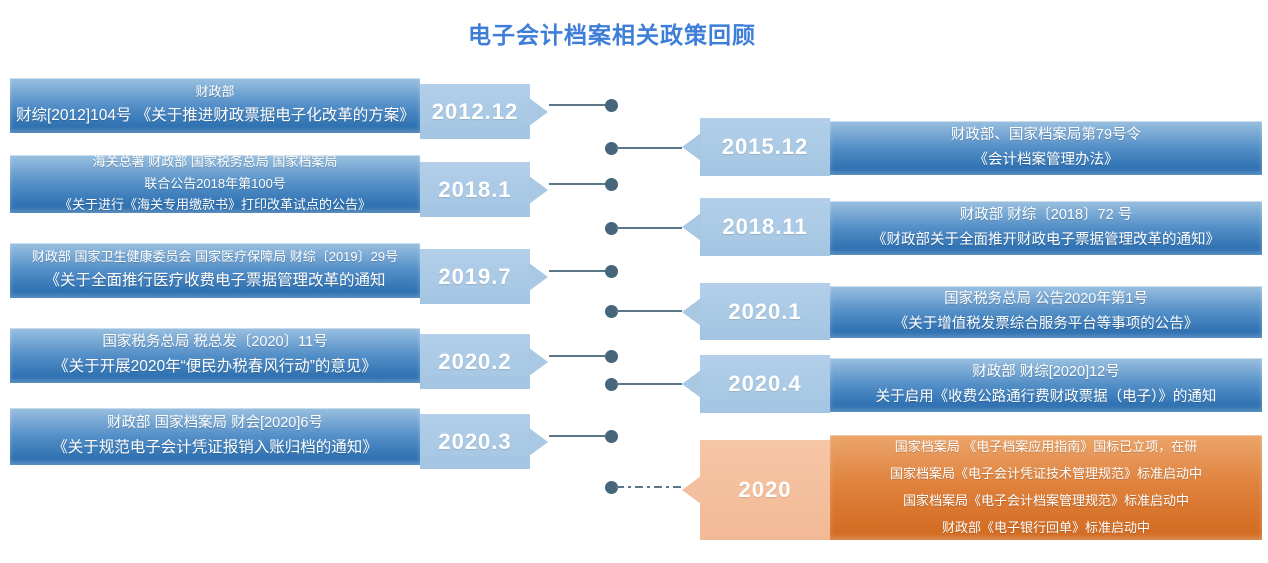 The width and height of the screenshot is (1268, 563). Describe the element at coordinates (215, 161) in the screenshot. I see `policy-line: 海关总署 财政部 国家税务总局 国家档案局` at that location.